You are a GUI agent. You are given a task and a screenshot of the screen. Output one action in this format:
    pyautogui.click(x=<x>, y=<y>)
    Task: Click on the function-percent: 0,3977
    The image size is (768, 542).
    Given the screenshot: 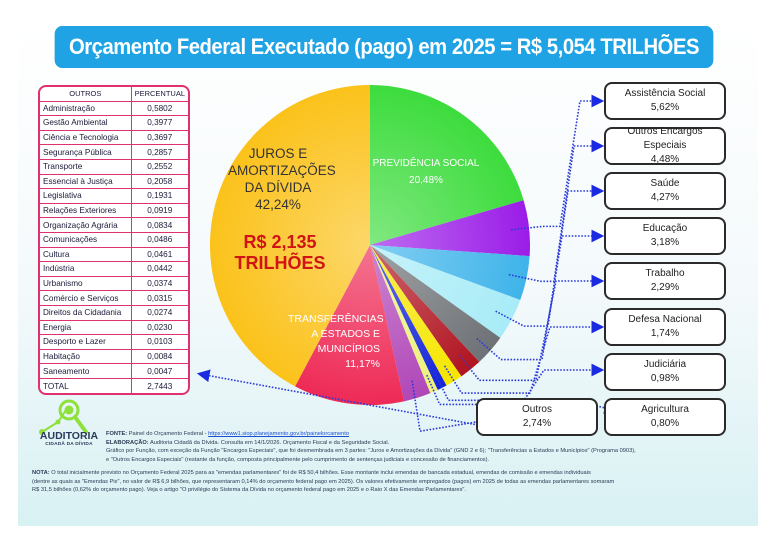 What is the action you would take?
    pyautogui.click(x=159, y=123)
    